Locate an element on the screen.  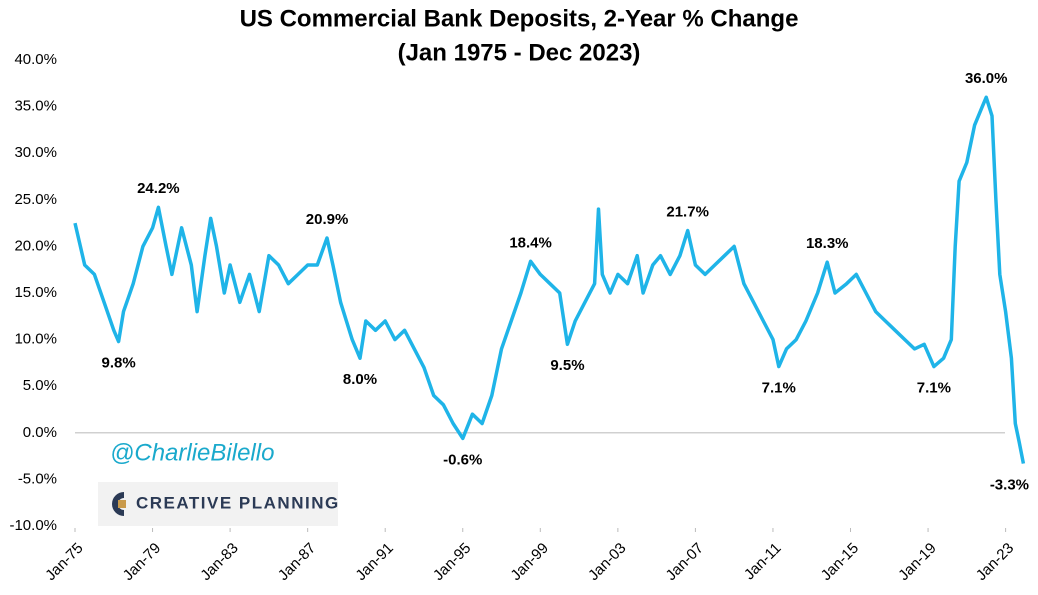
y-tick-label: 5.0% is located at coordinates (40, 385).